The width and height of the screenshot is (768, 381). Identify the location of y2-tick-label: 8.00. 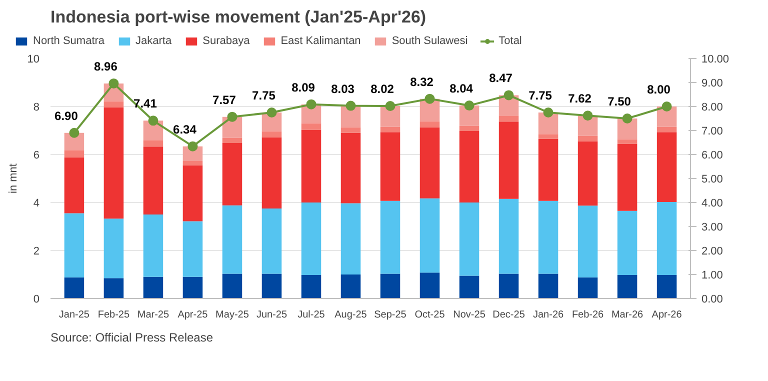
(712, 108).